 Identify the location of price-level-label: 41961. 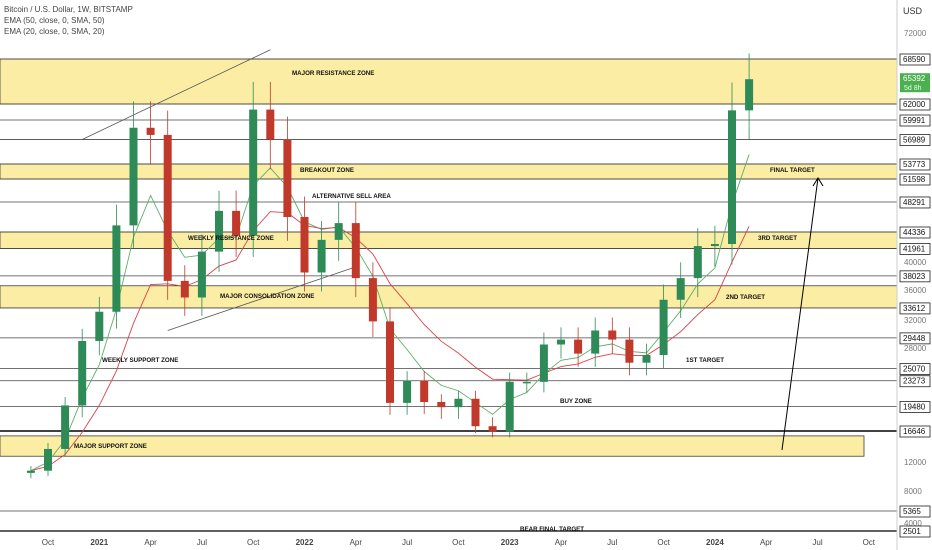
(914, 248).